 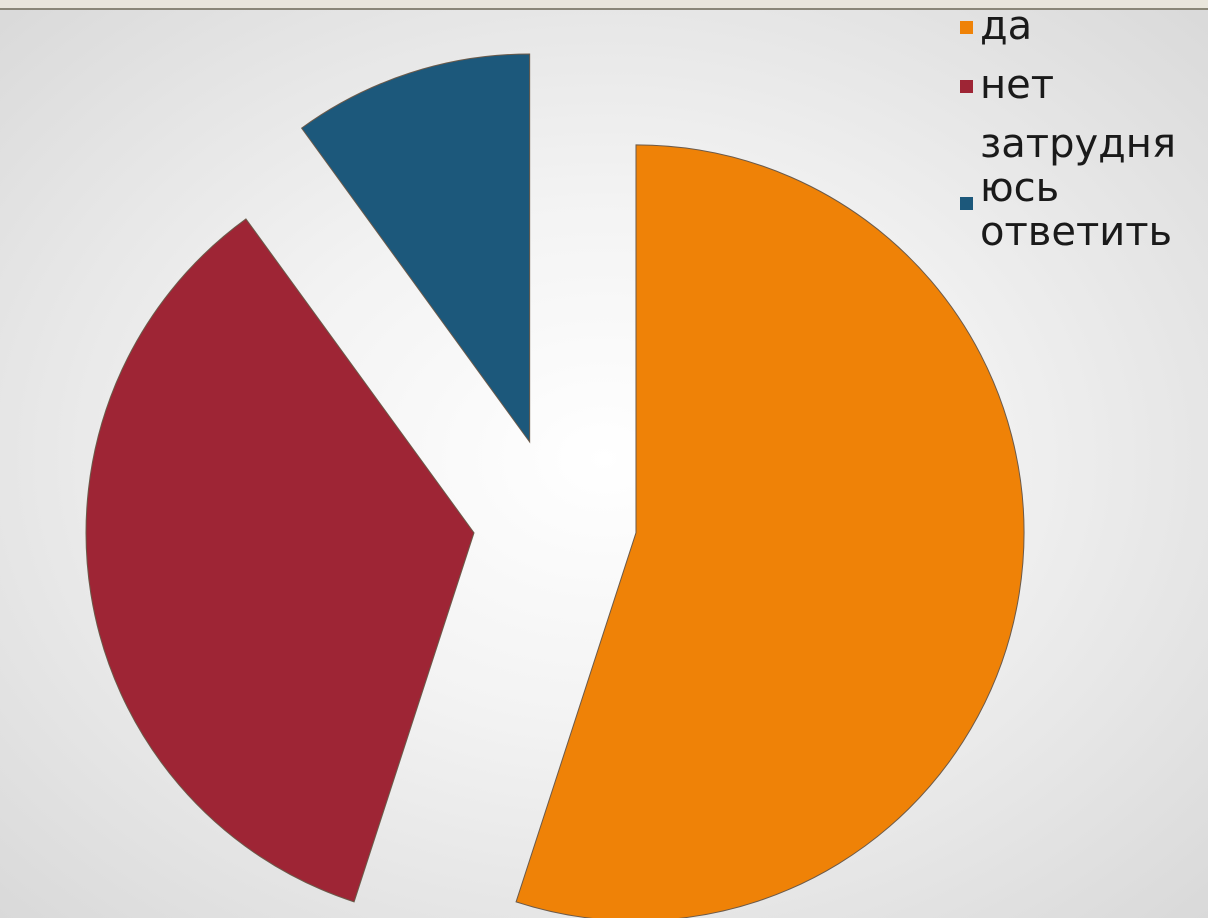 I want to click on window-top-bar, so click(x=604, y=5).